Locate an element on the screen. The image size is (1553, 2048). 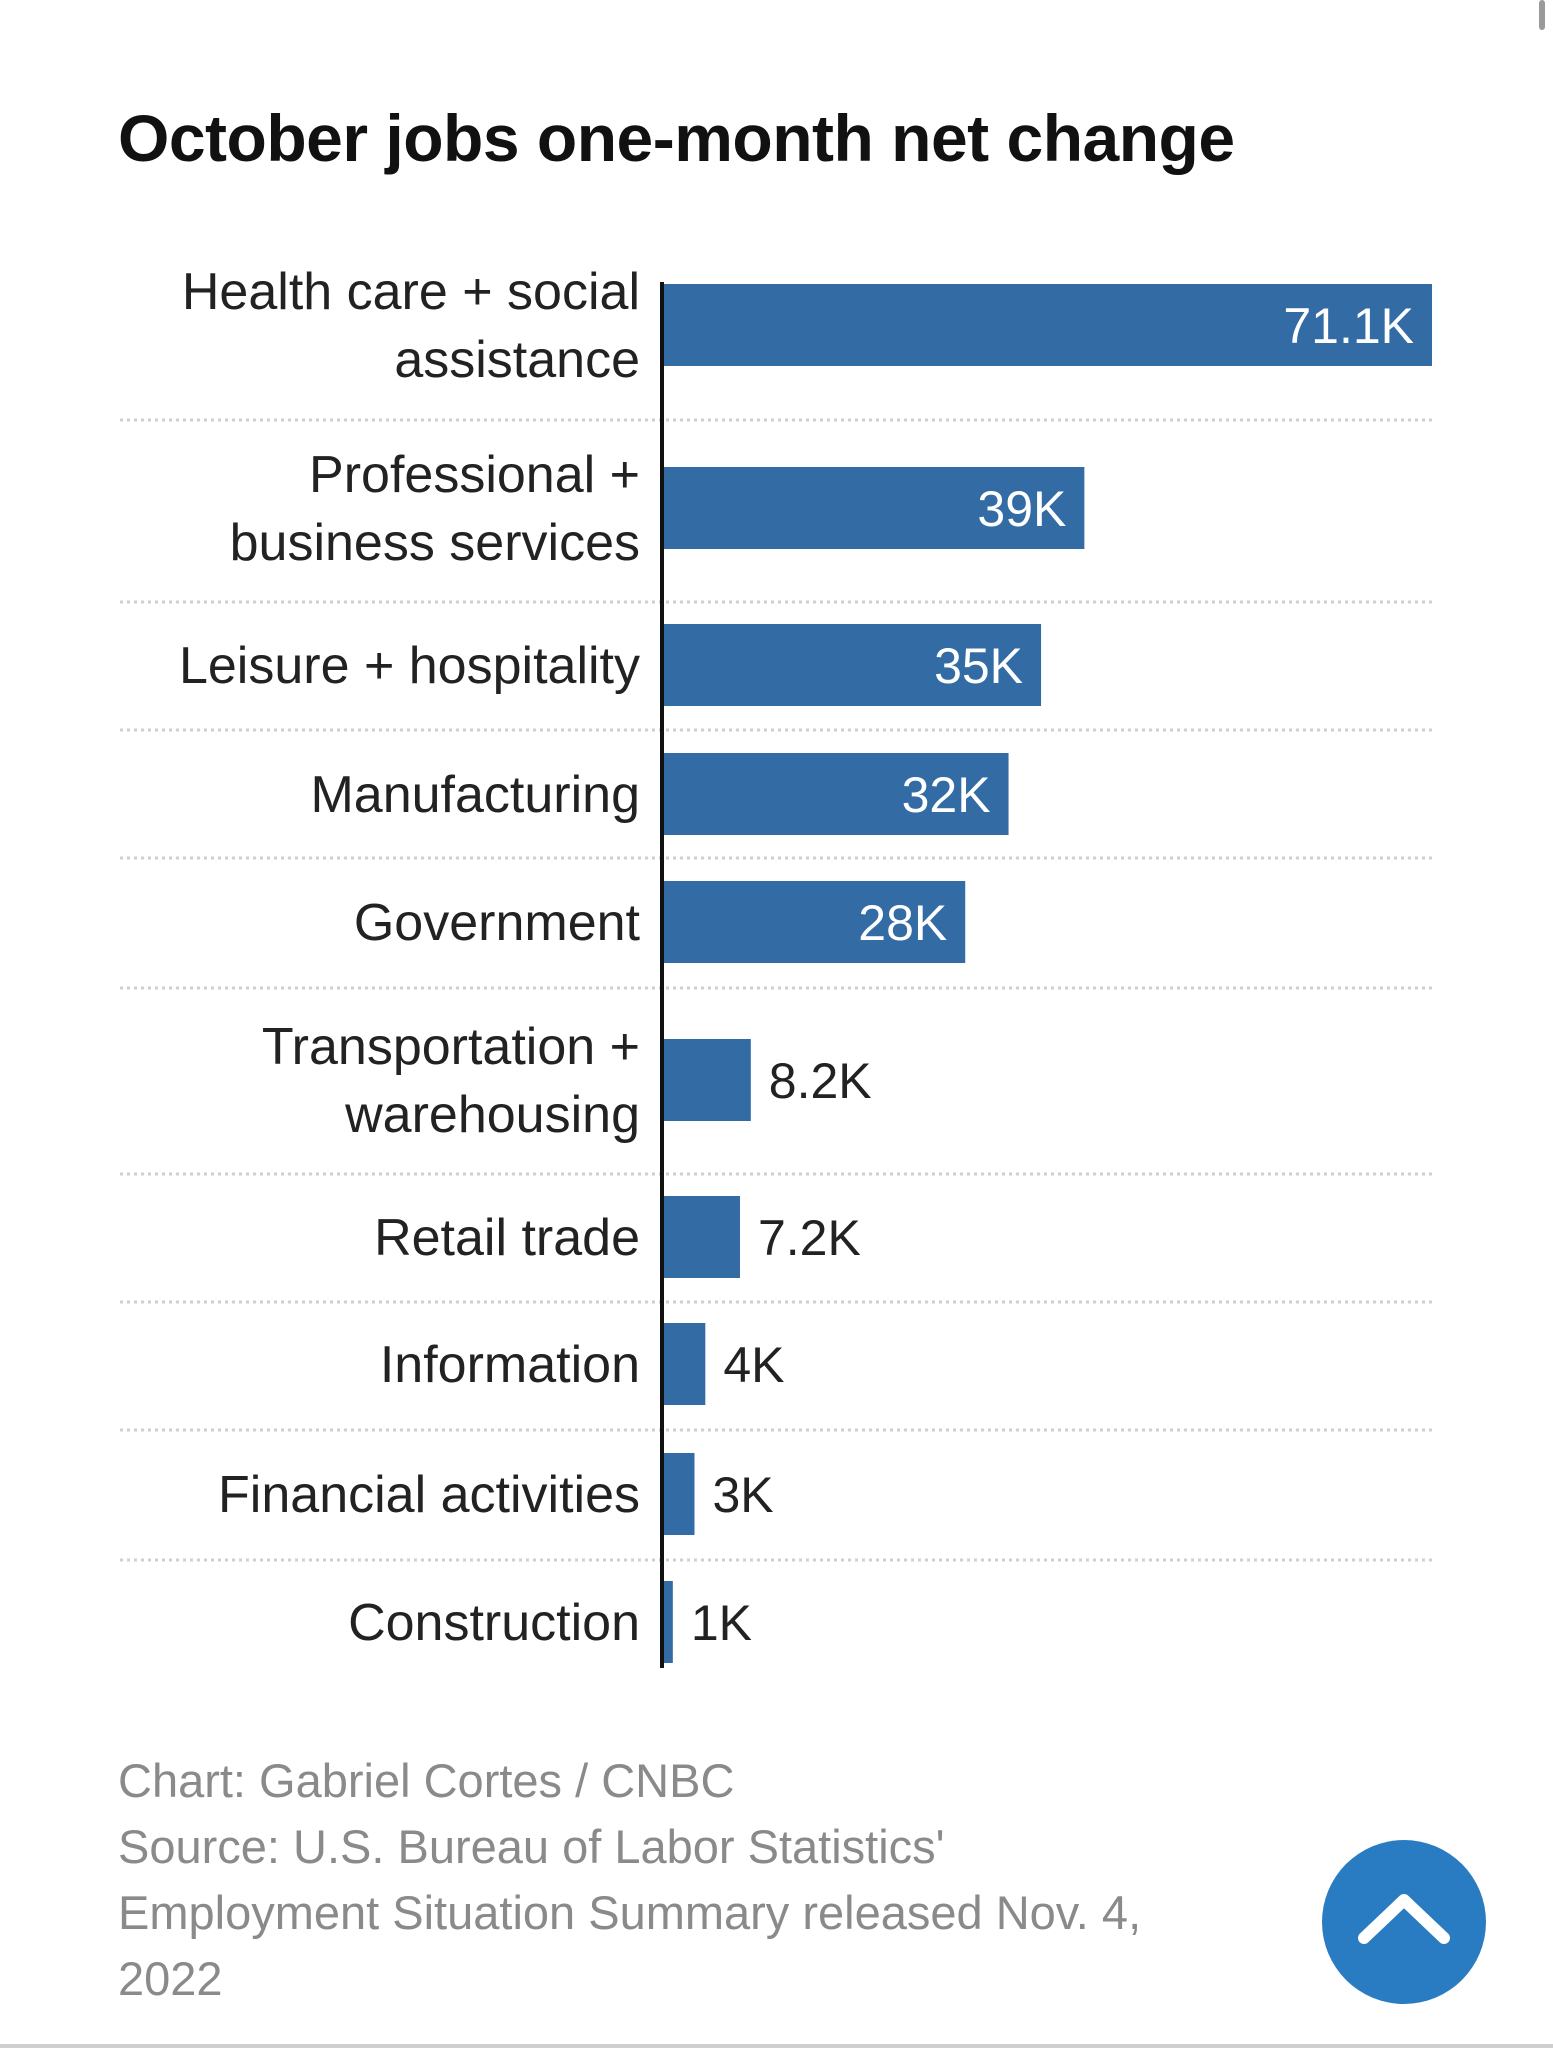
value-label-3: 32K is located at coordinates (946, 795).